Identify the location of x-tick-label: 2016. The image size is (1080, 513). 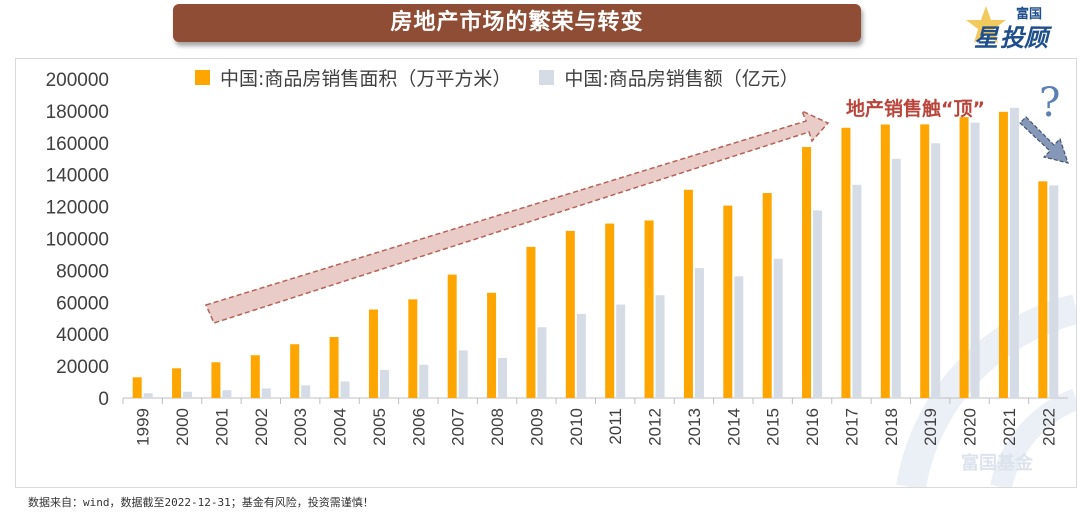
(812, 427).